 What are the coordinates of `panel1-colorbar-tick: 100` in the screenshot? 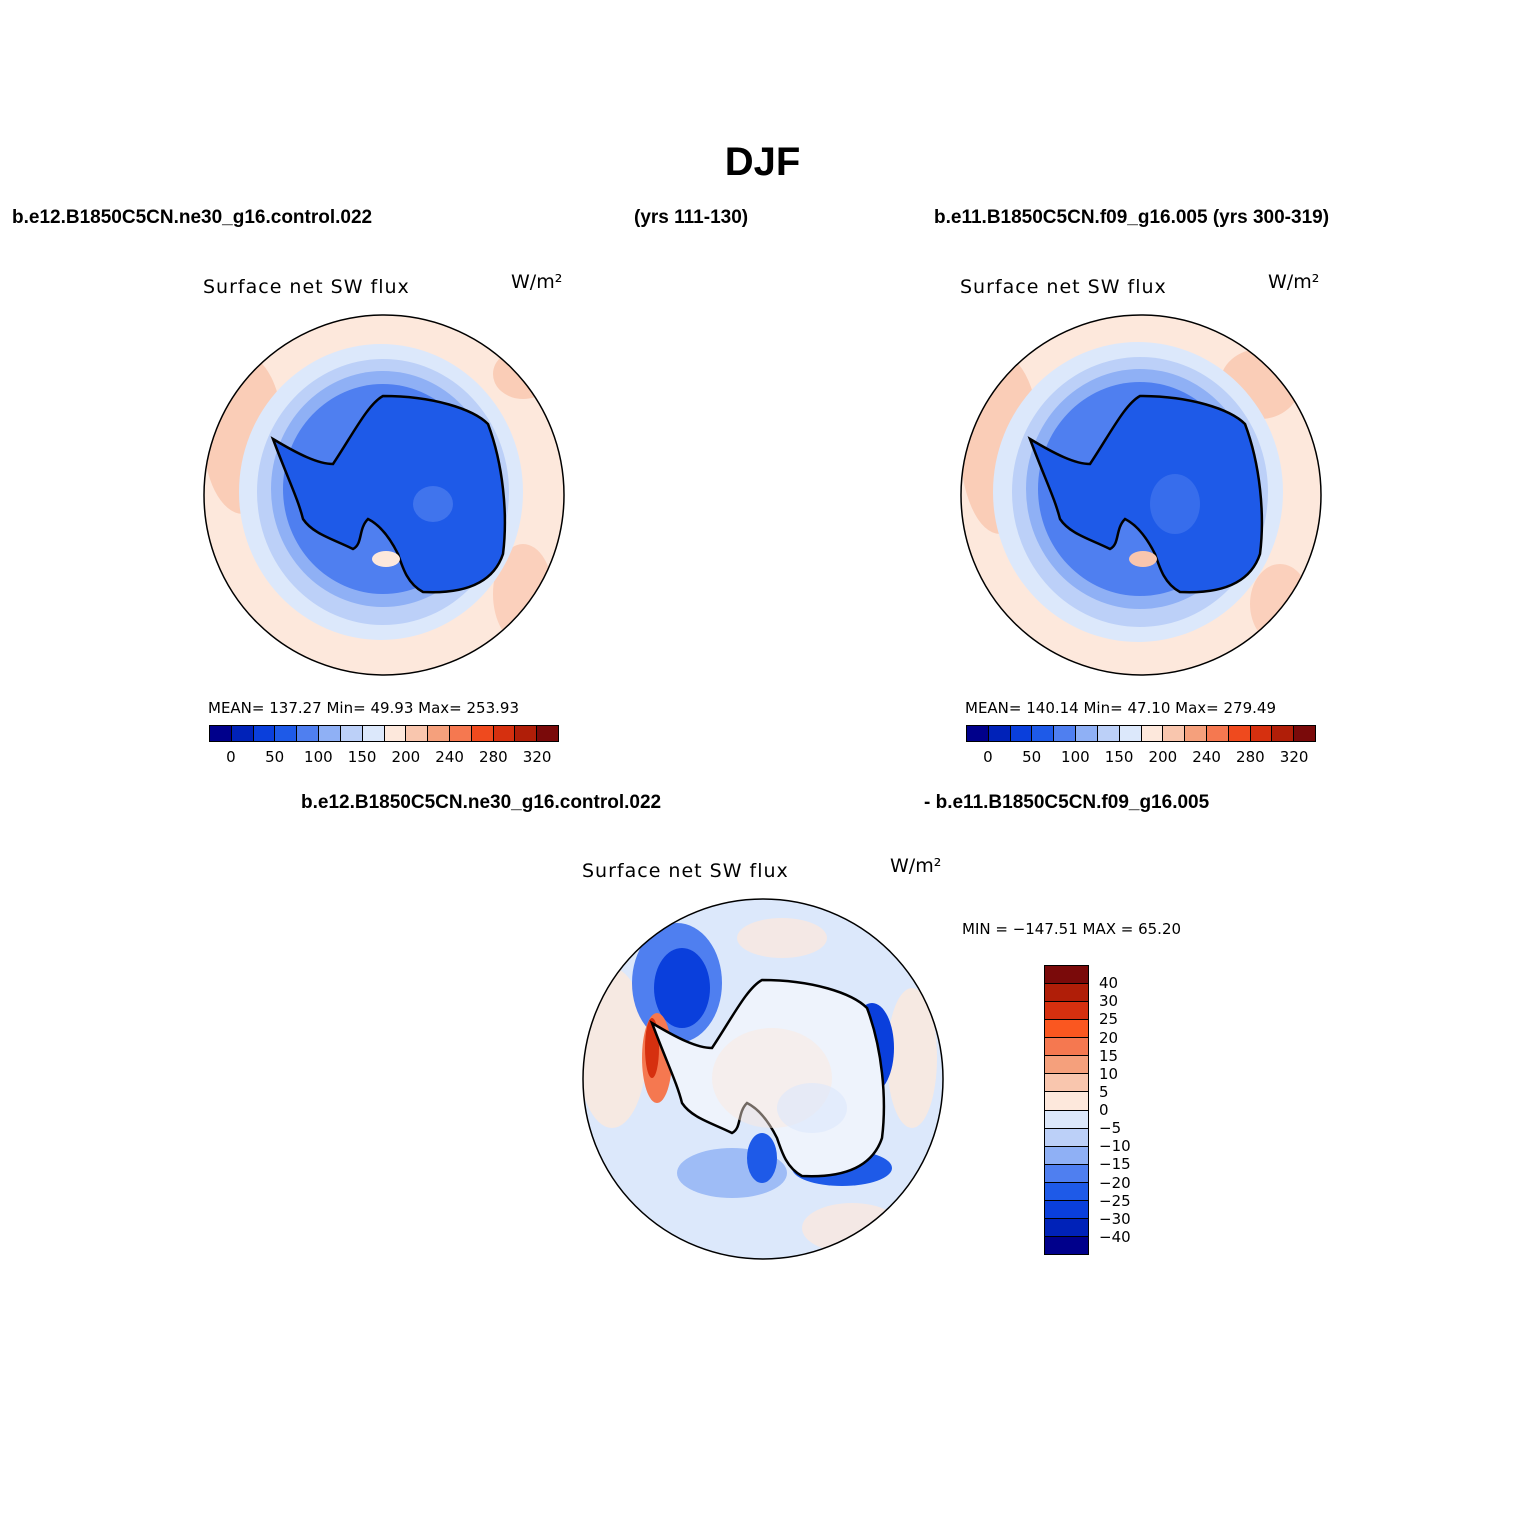 It's located at (318, 757).